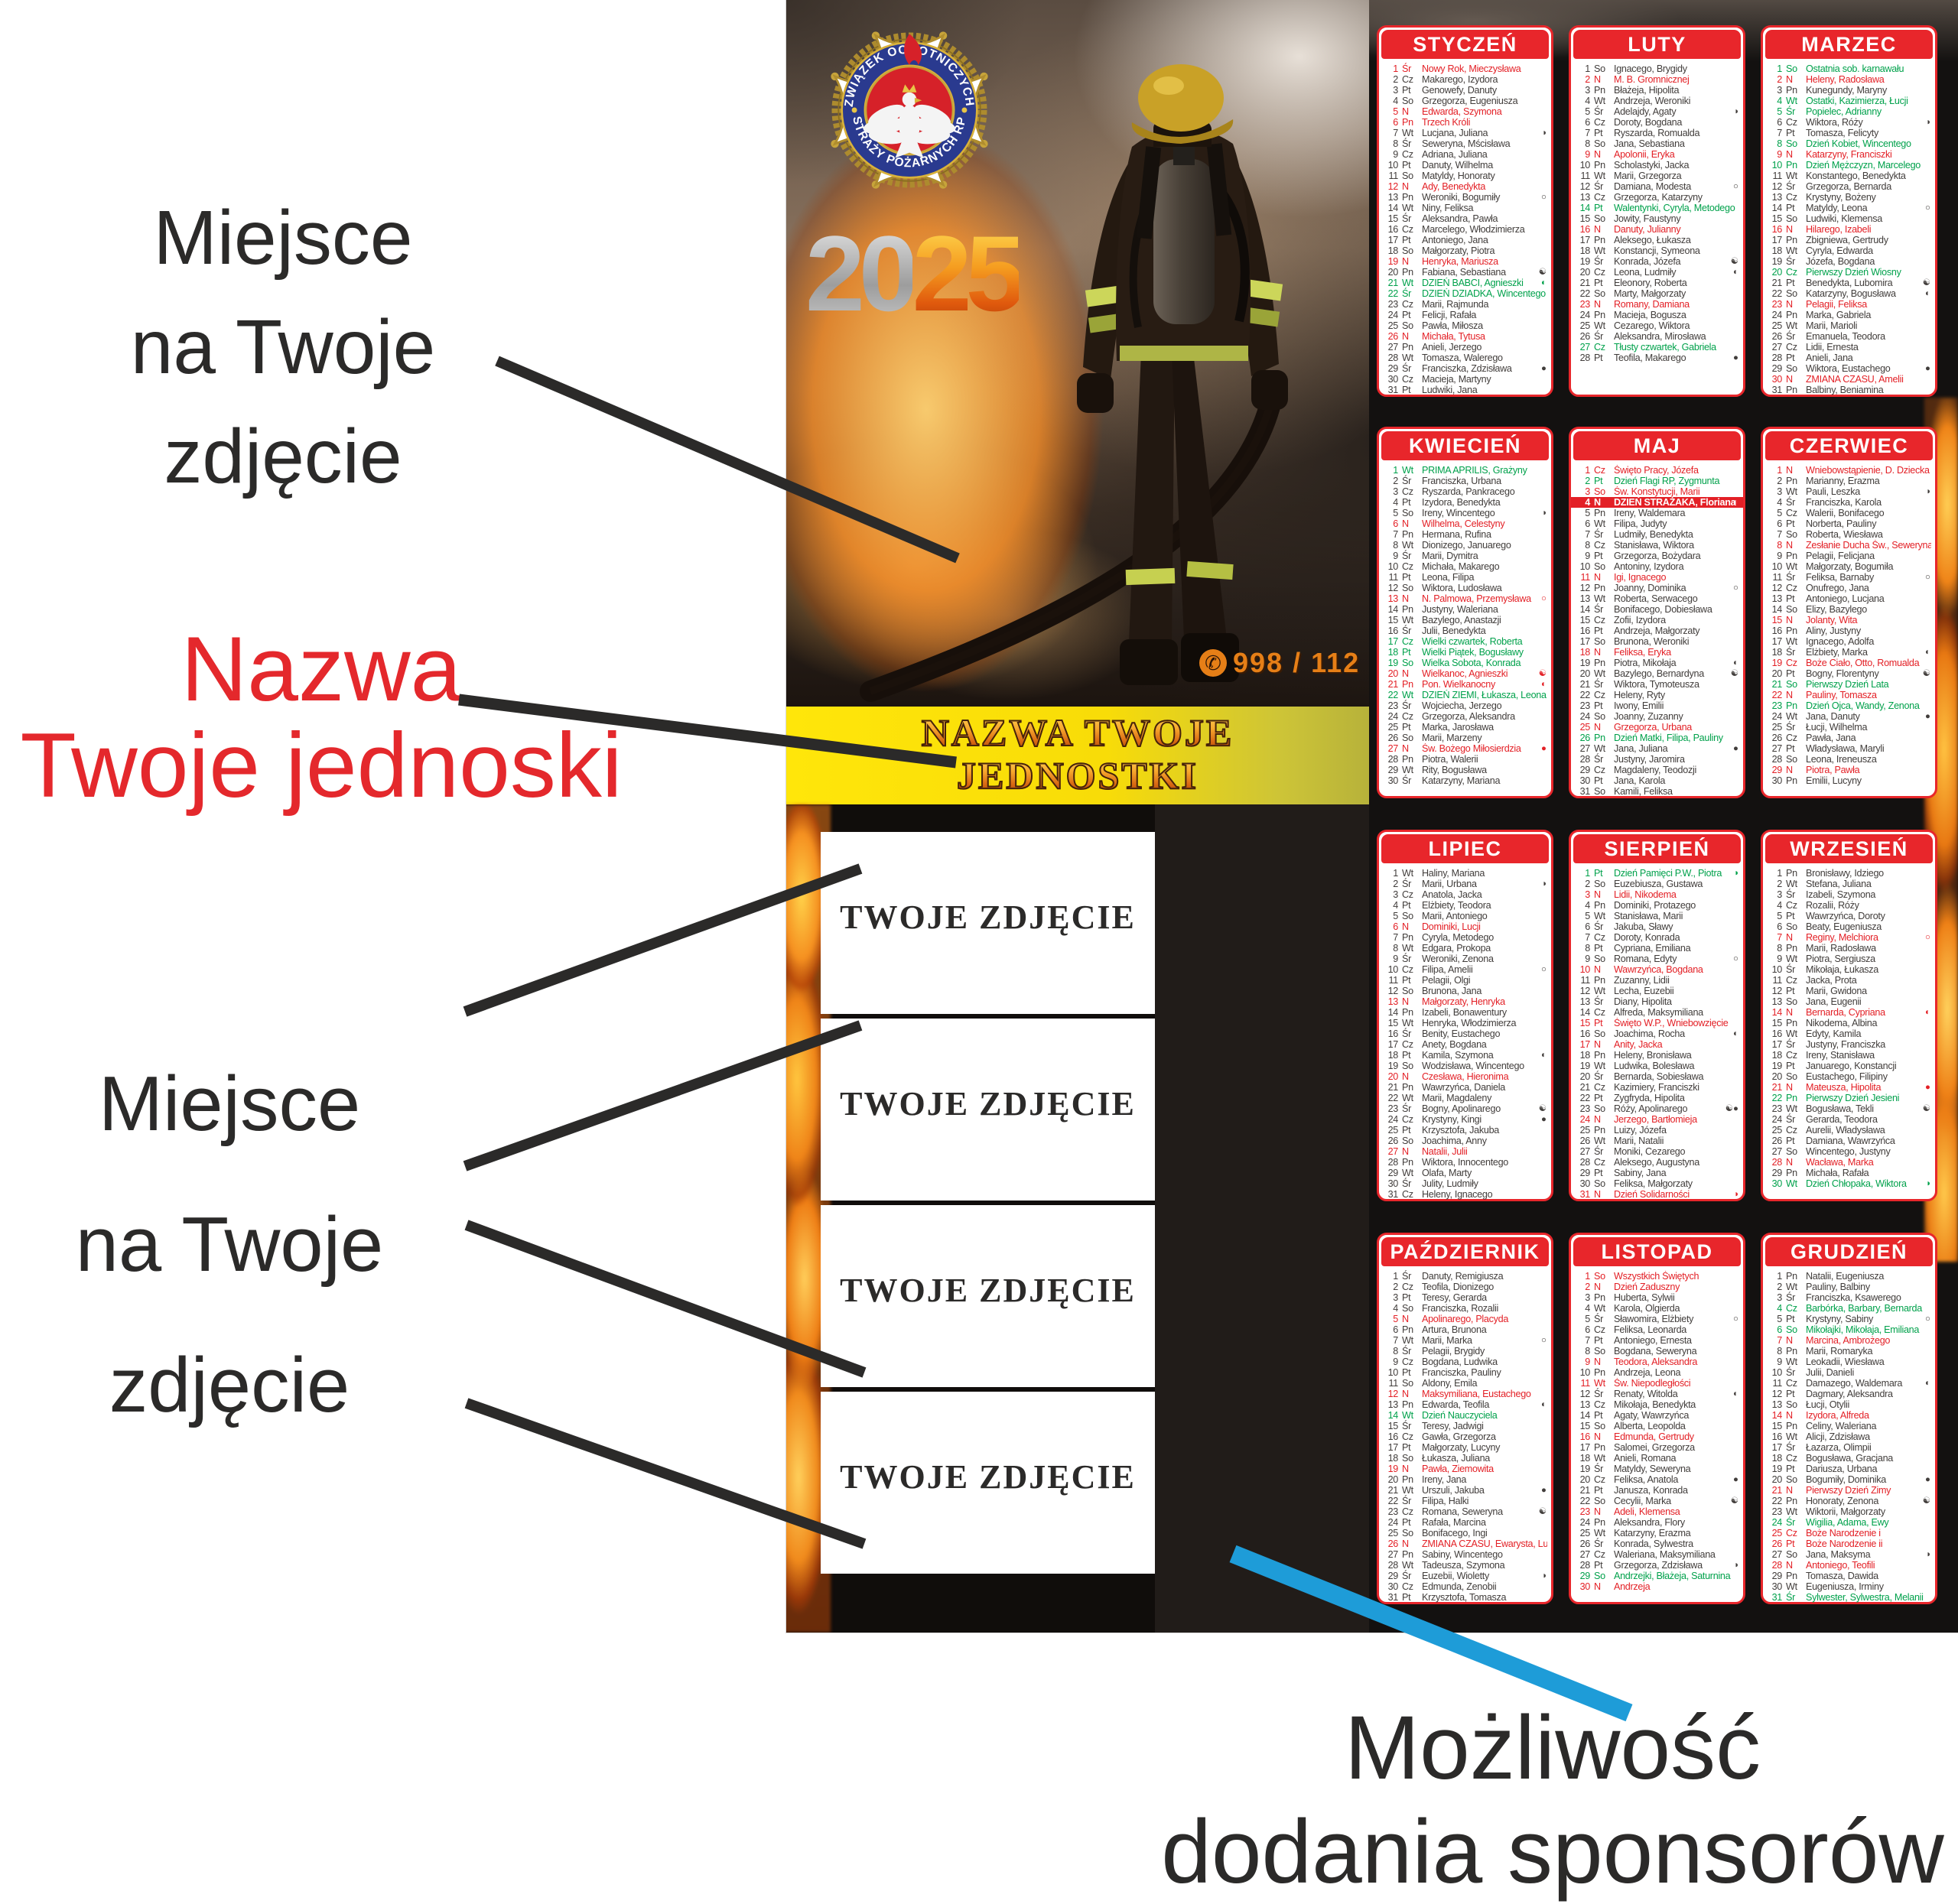 Image resolution: width=1958 pixels, height=1904 pixels. Describe the element at coordinates (1672, 1576) in the screenshot. I see `day-names: Andrzejki, Błażeja, Saturnina` at that location.